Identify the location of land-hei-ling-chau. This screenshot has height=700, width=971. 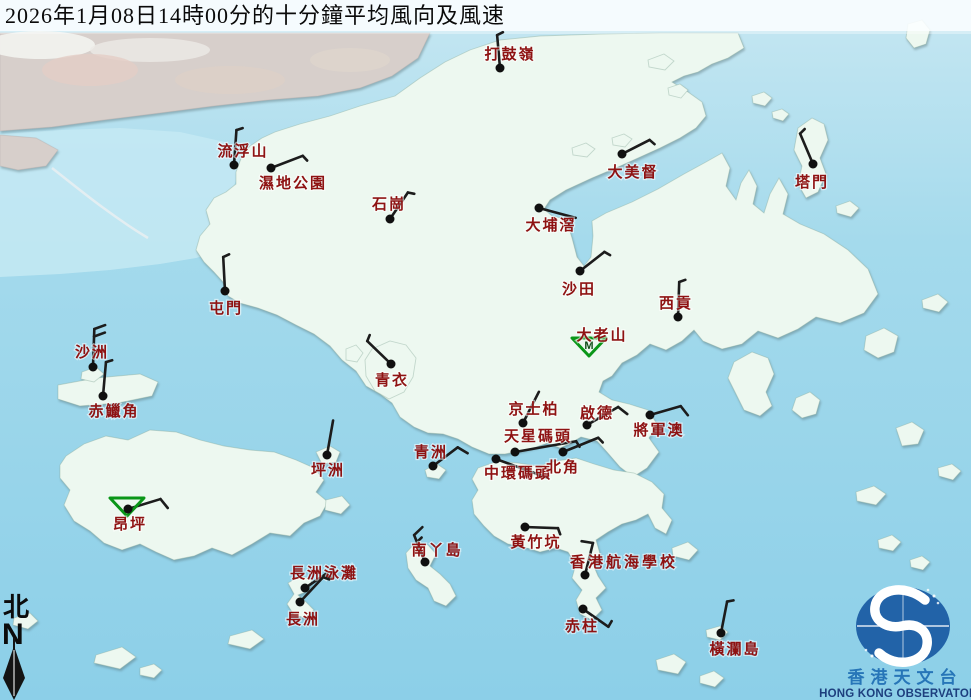
(337, 505).